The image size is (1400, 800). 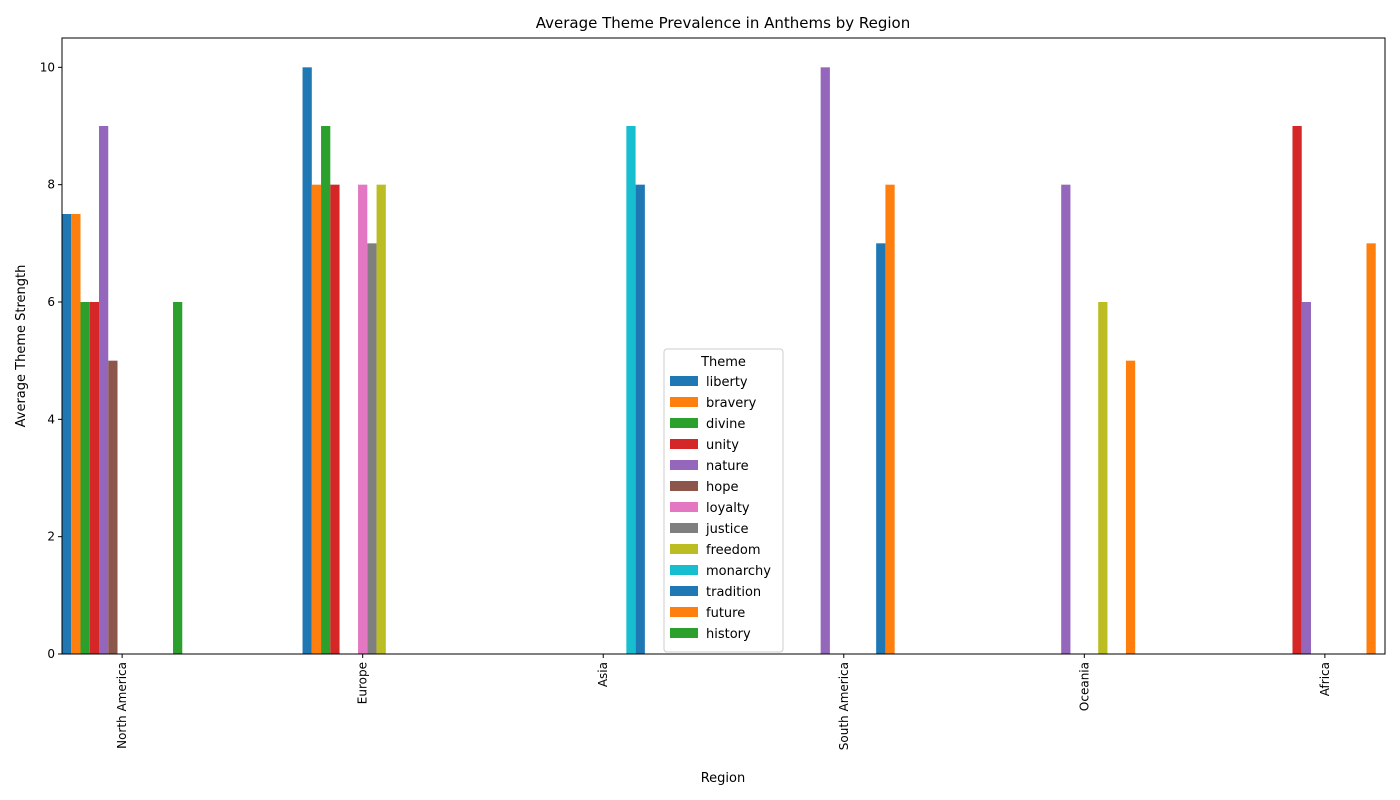 I want to click on bar-tradition-south-america, so click(x=881, y=449).